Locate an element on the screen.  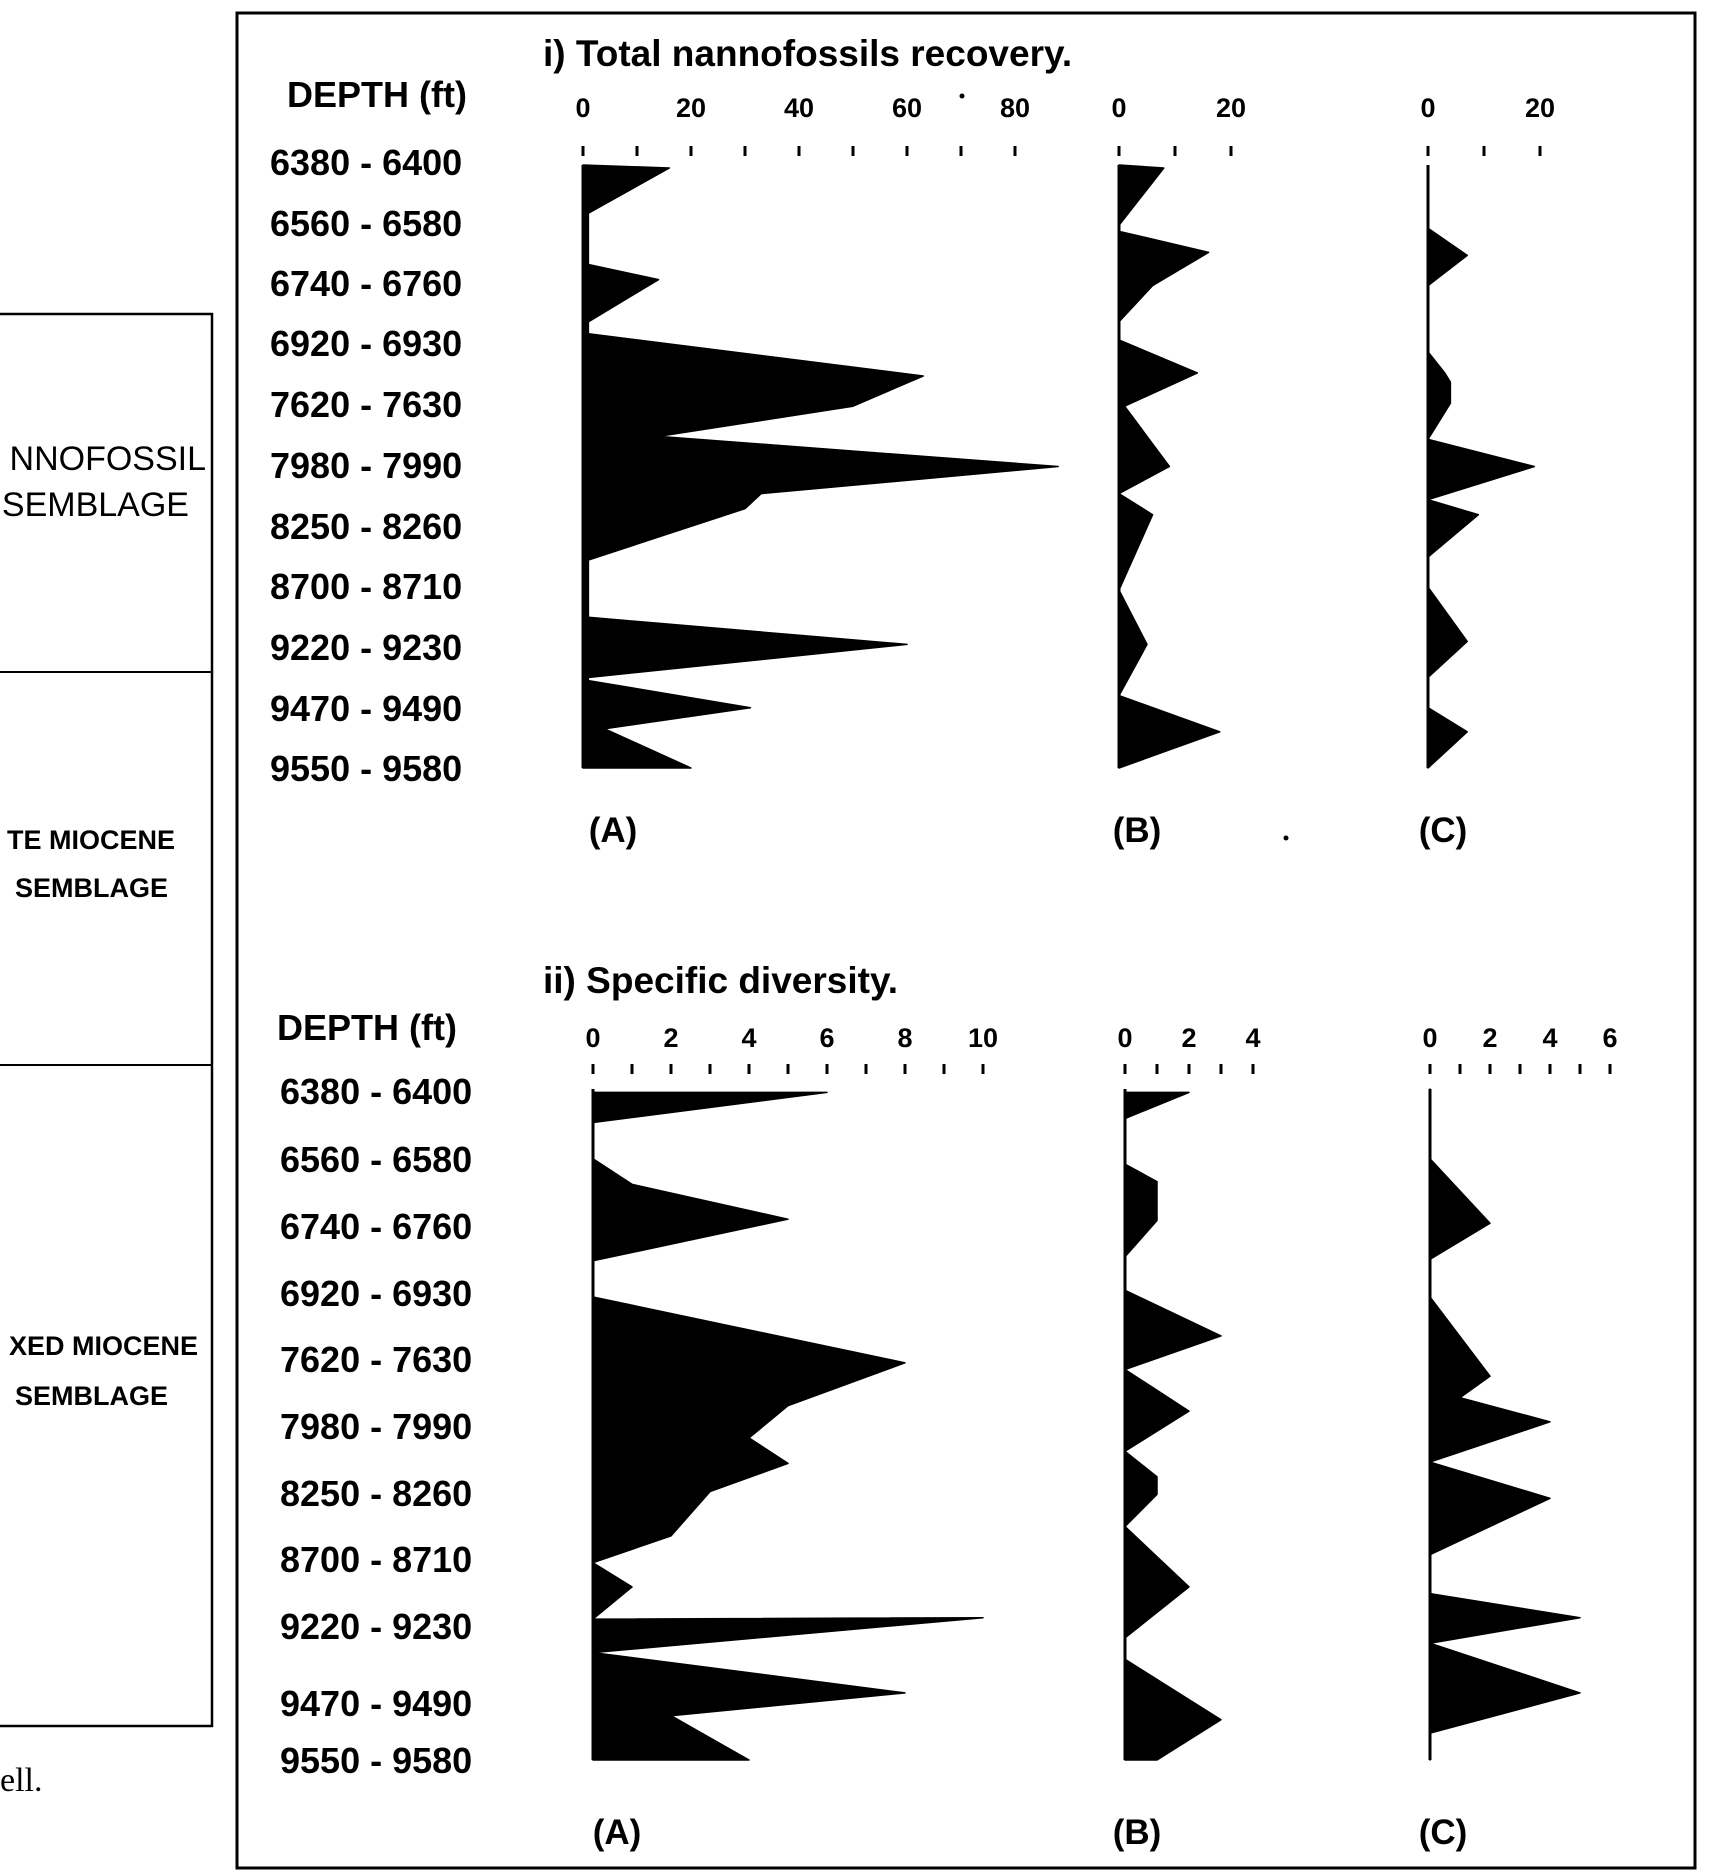
chart2-panel-c: 0 2 4 6 (C) is located at coordinates (1518, 1437).